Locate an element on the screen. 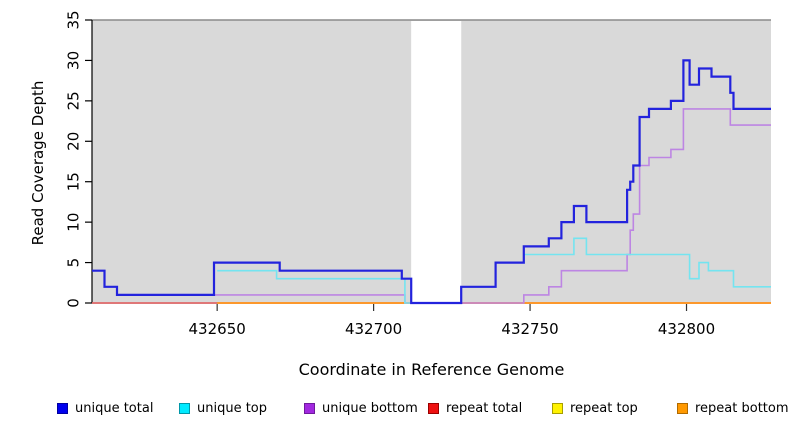  legend-label: unique bottom is located at coordinates (370, 408).